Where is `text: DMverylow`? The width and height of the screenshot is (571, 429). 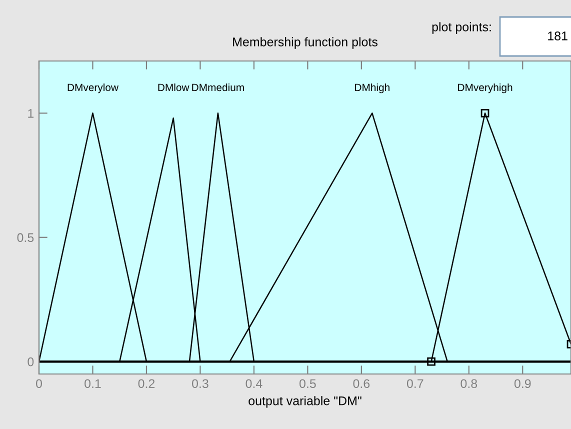 text: DMverylow is located at coordinates (93, 88).